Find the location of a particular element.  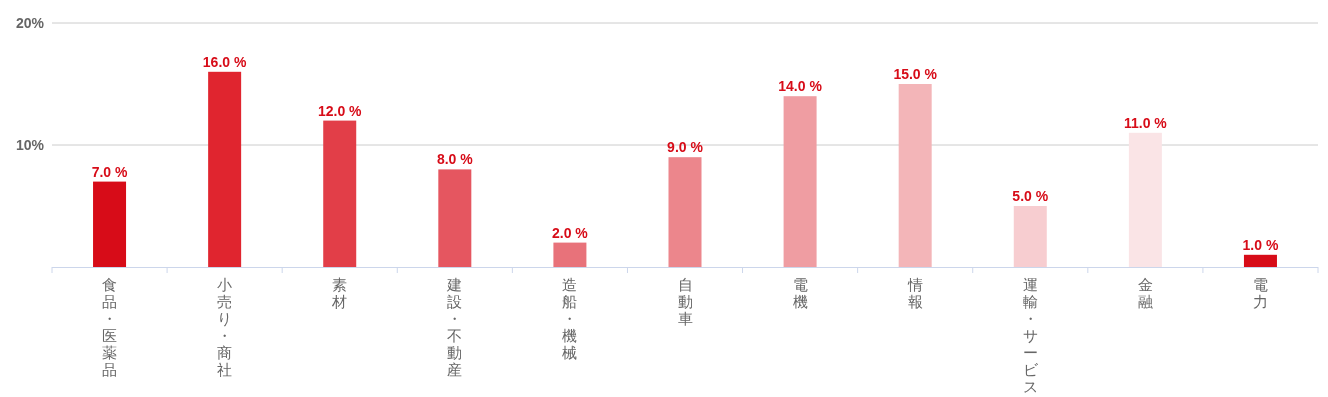

data-label: 5.0 % is located at coordinates (1030, 196).